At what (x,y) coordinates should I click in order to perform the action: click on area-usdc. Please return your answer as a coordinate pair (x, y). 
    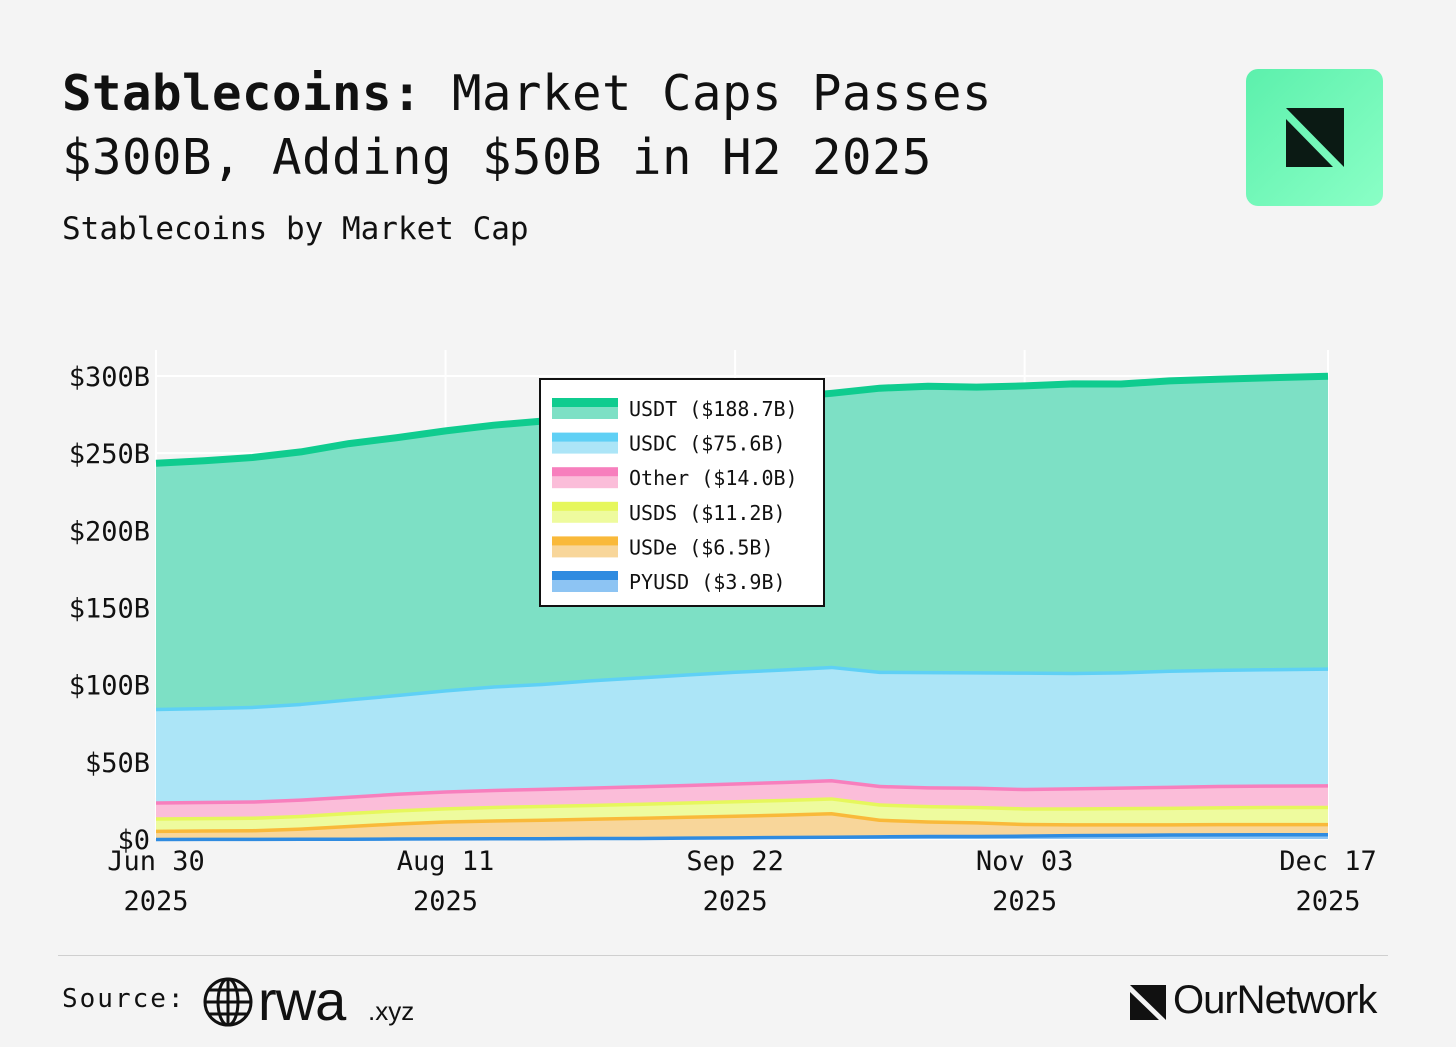
    Looking at the image, I should click on (742, 733).